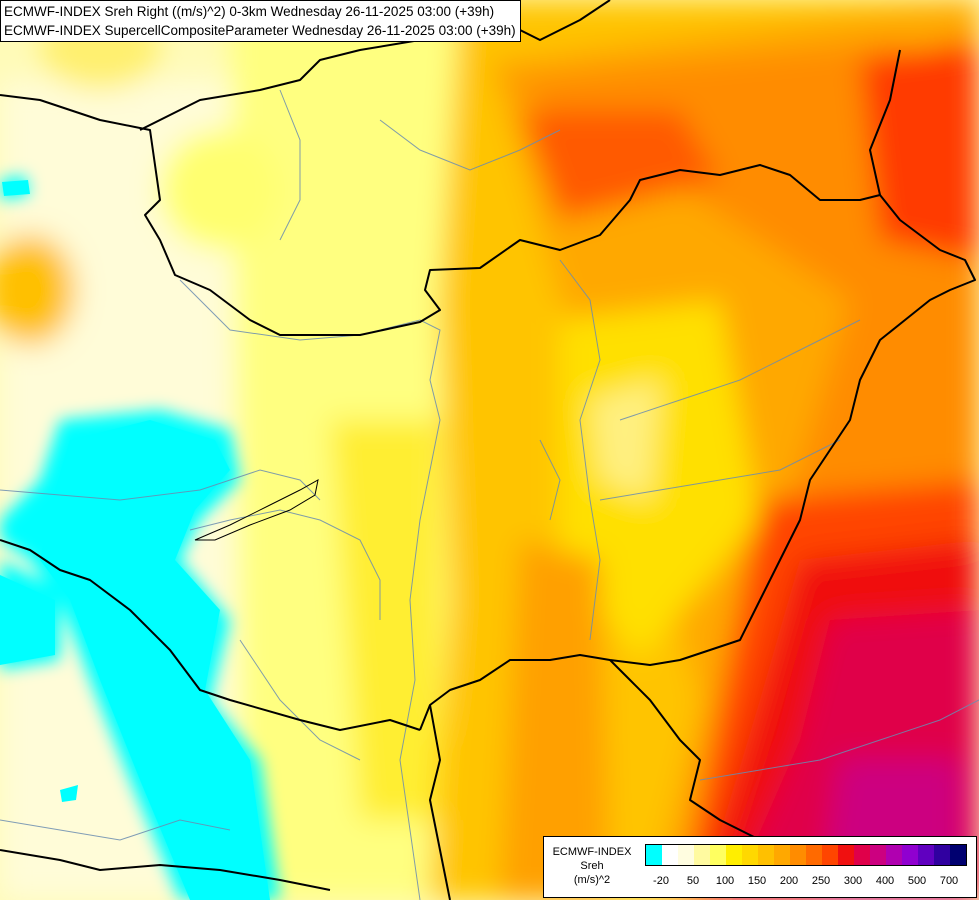 This screenshot has width=979, height=900. Describe the element at coordinates (917, 881) in the screenshot. I see `legend-tick-label: 500` at that location.